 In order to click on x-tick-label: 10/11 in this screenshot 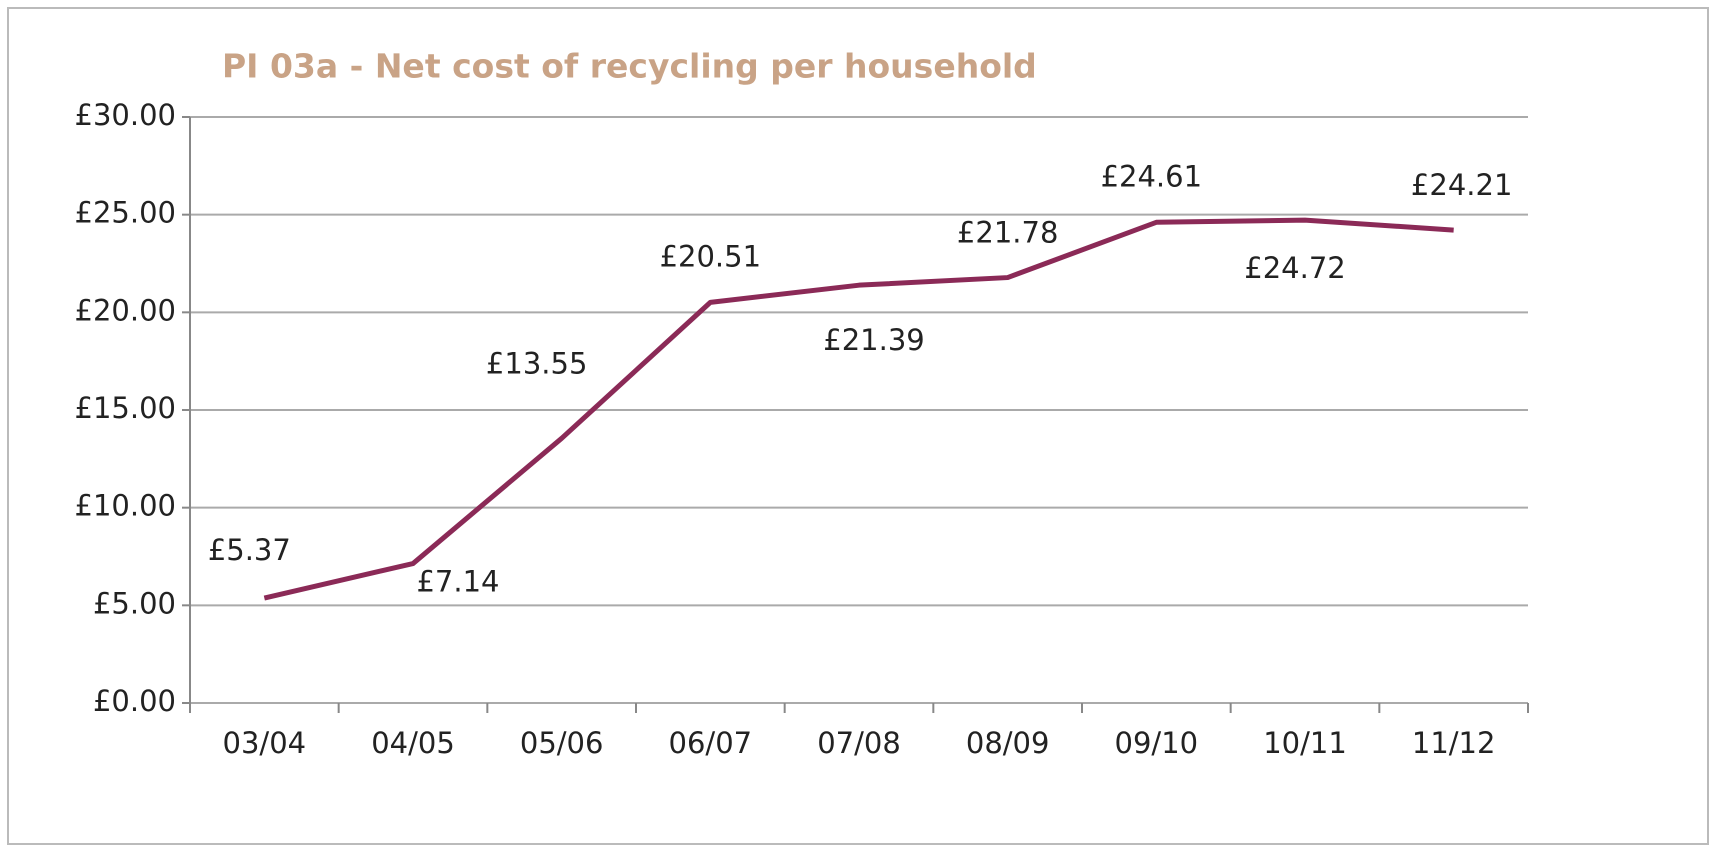, I will do `click(1305, 743)`.